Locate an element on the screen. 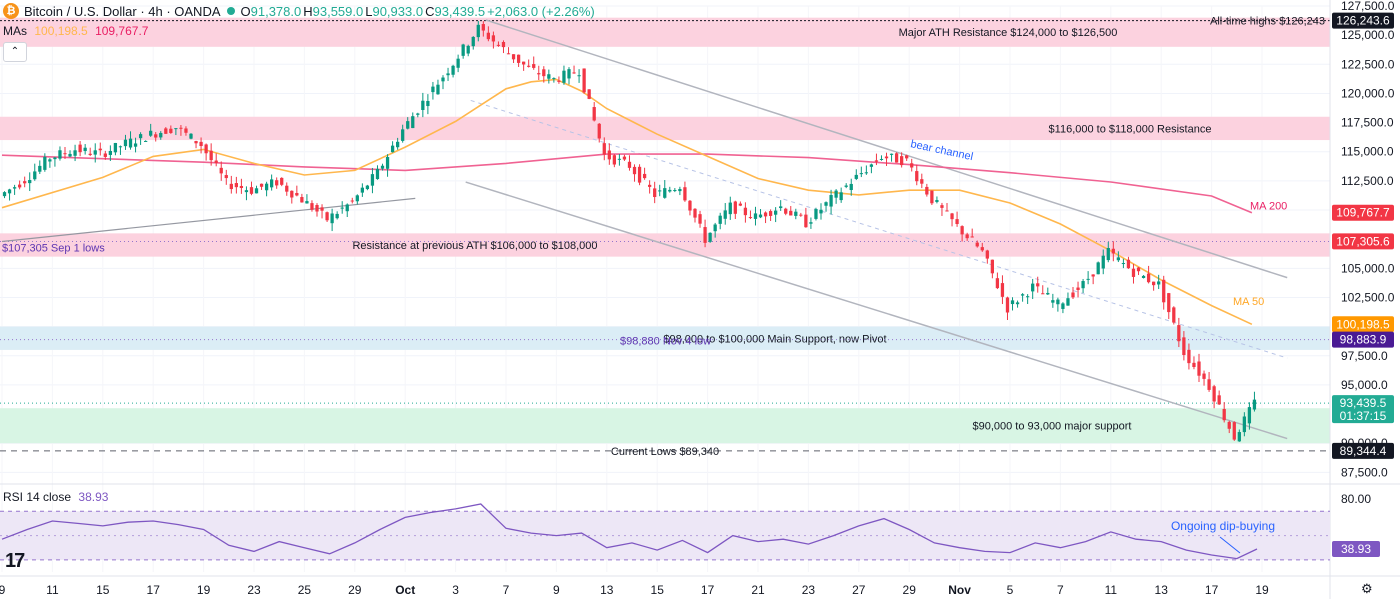 The image size is (1400, 604). rsi-band is located at coordinates (665, 535).